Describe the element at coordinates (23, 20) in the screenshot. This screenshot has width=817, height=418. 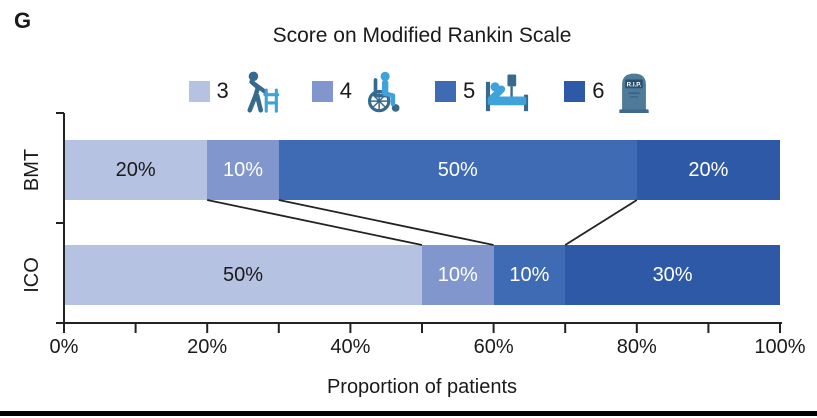
I see `panel-label: G` at that location.